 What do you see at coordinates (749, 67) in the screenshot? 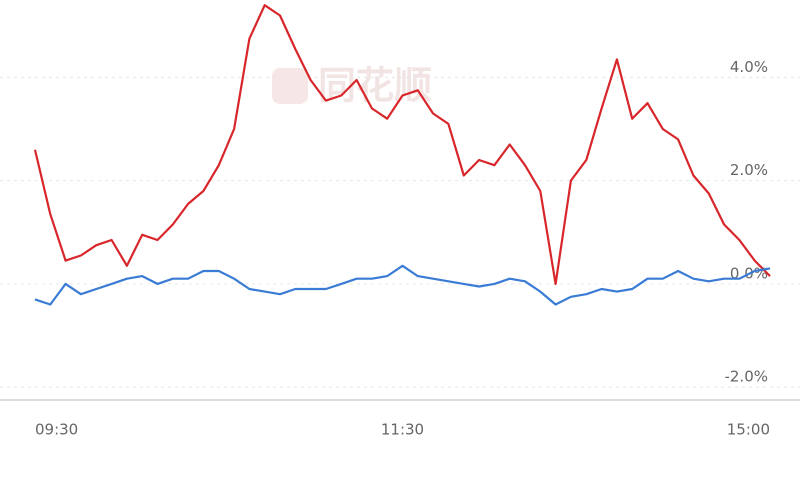
I see `y-tick-label: 4.0%` at bounding box center [749, 67].